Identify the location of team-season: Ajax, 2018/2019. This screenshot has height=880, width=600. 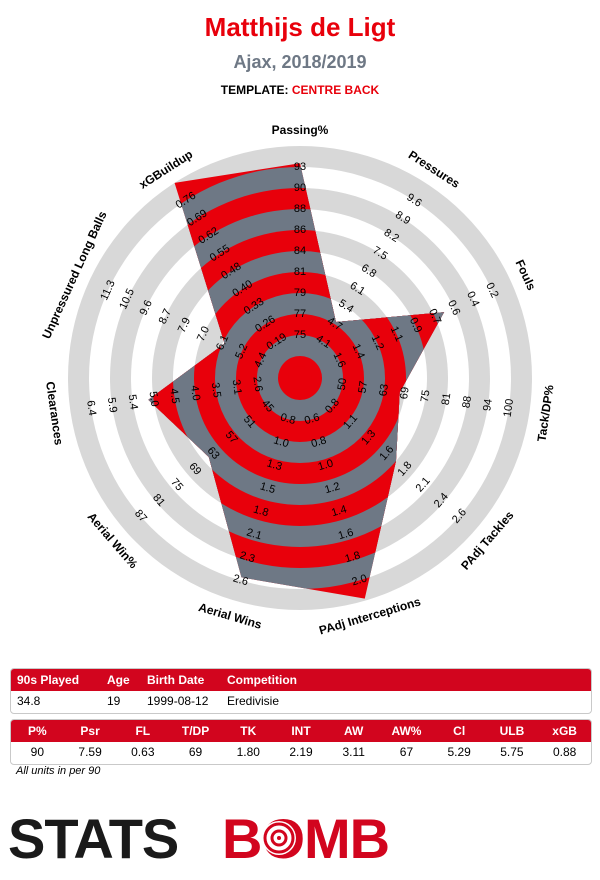
(300, 62).